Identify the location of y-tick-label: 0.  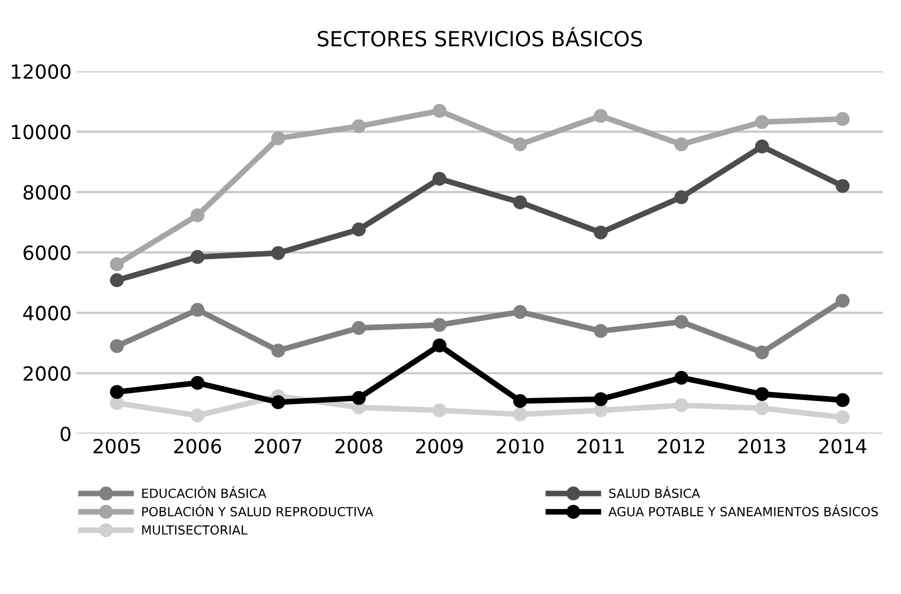
(65, 434).